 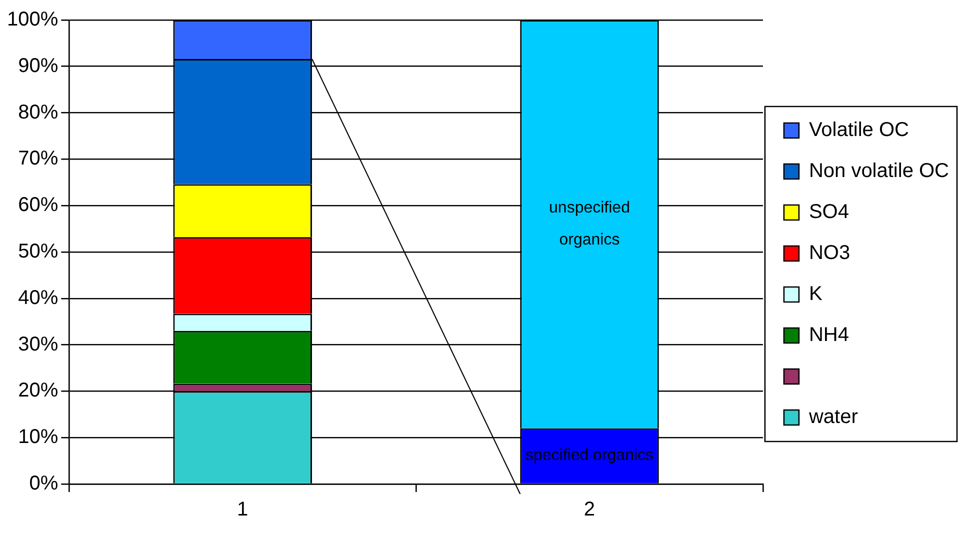 What do you see at coordinates (38, 251) in the screenshot?
I see `y-tick-label: 50%` at bounding box center [38, 251].